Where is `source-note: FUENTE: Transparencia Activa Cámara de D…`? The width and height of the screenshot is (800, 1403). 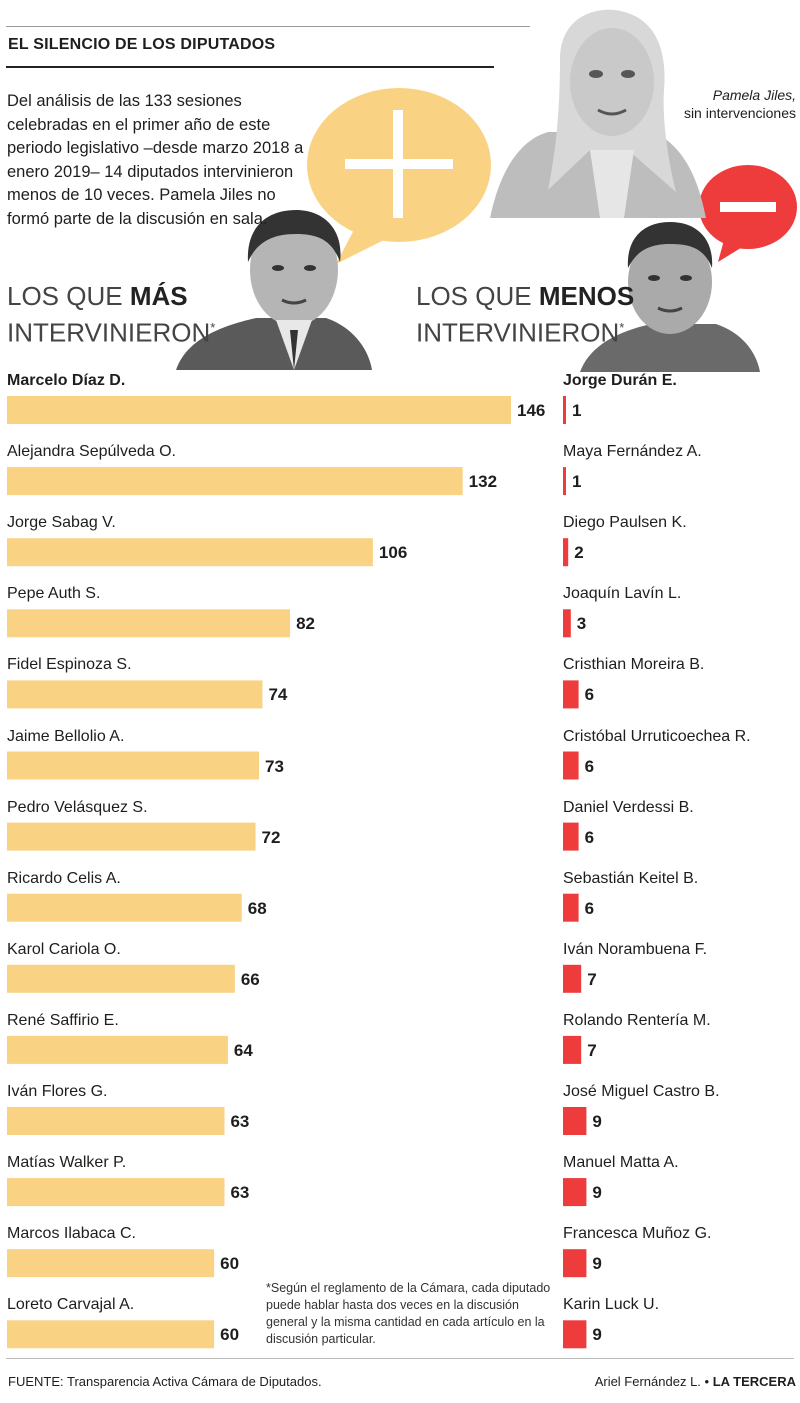 source-note: FUENTE: Transparencia Activa Cámara de D… is located at coordinates (165, 1381).